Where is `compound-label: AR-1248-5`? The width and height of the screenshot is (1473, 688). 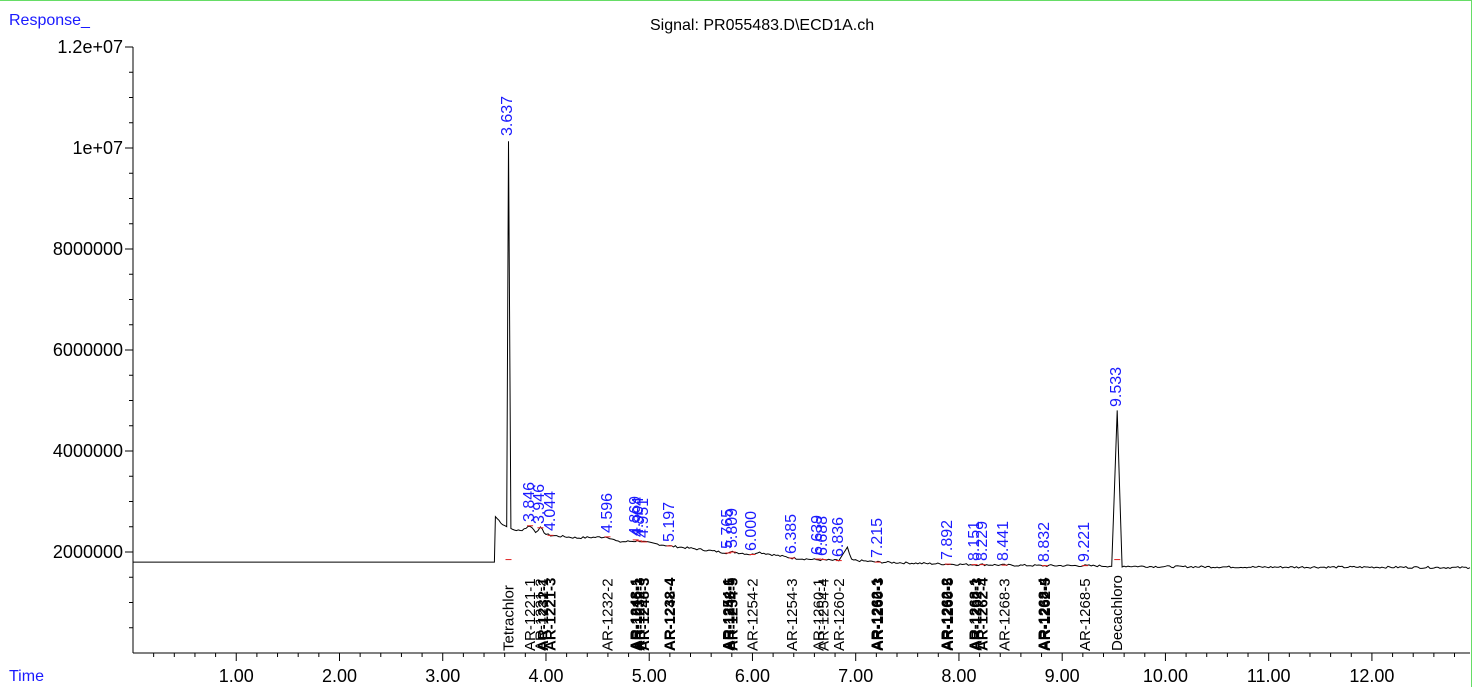
compound-label: AR-1248-5 is located at coordinates (730, 614).